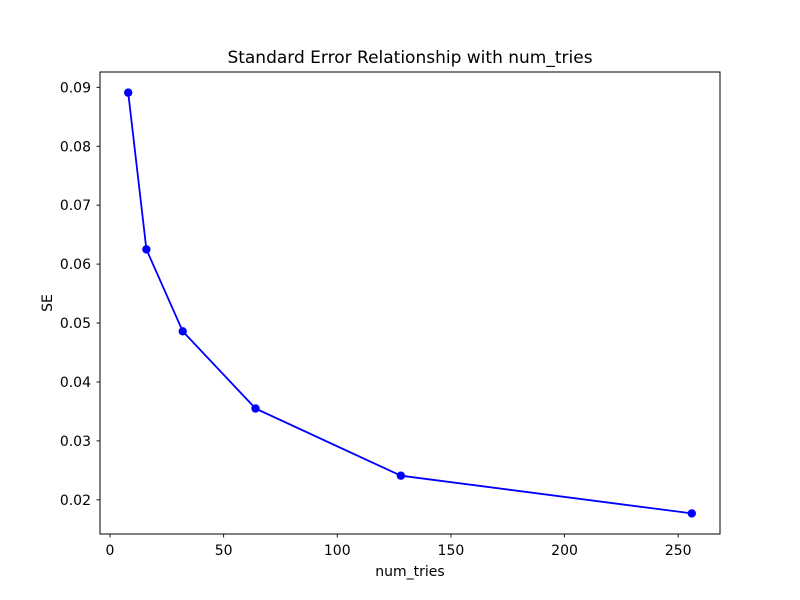 This screenshot has width=800, height=600. Describe the element at coordinates (451, 551) in the screenshot. I see `x-tick-label: 150` at that location.